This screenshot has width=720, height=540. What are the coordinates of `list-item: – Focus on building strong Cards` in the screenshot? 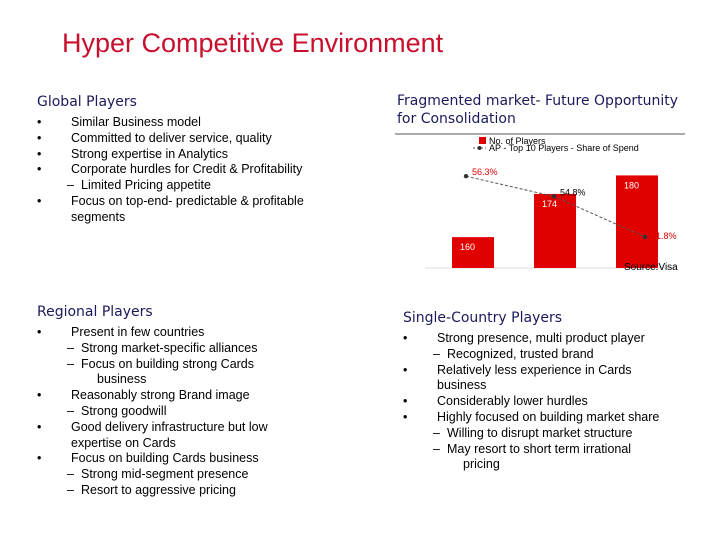 It's located at (197, 365).